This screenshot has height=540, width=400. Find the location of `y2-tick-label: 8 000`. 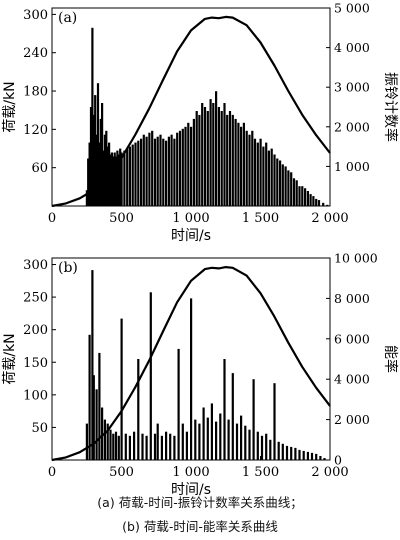

y2-tick-label: 8 000 is located at coordinates (352, 298).